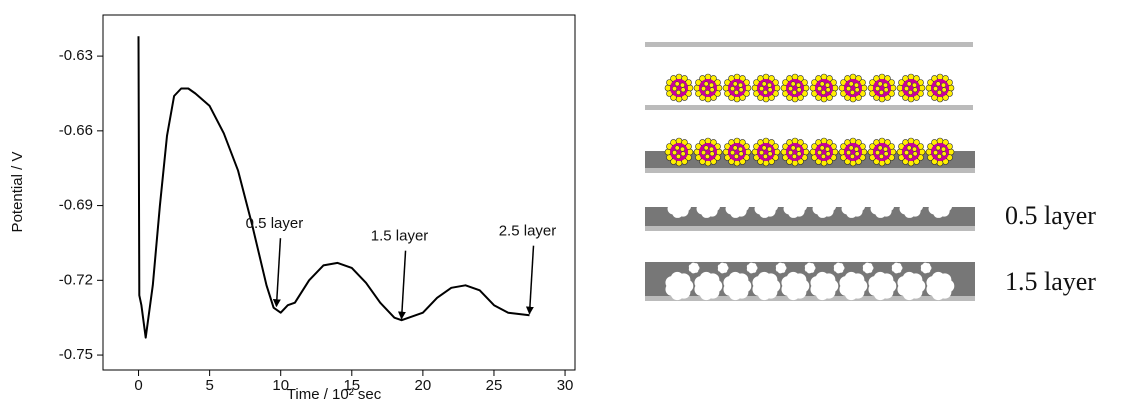 The height and width of the screenshot is (411, 1141). I want to click on x-tick-label: 30, so click(565, 385).